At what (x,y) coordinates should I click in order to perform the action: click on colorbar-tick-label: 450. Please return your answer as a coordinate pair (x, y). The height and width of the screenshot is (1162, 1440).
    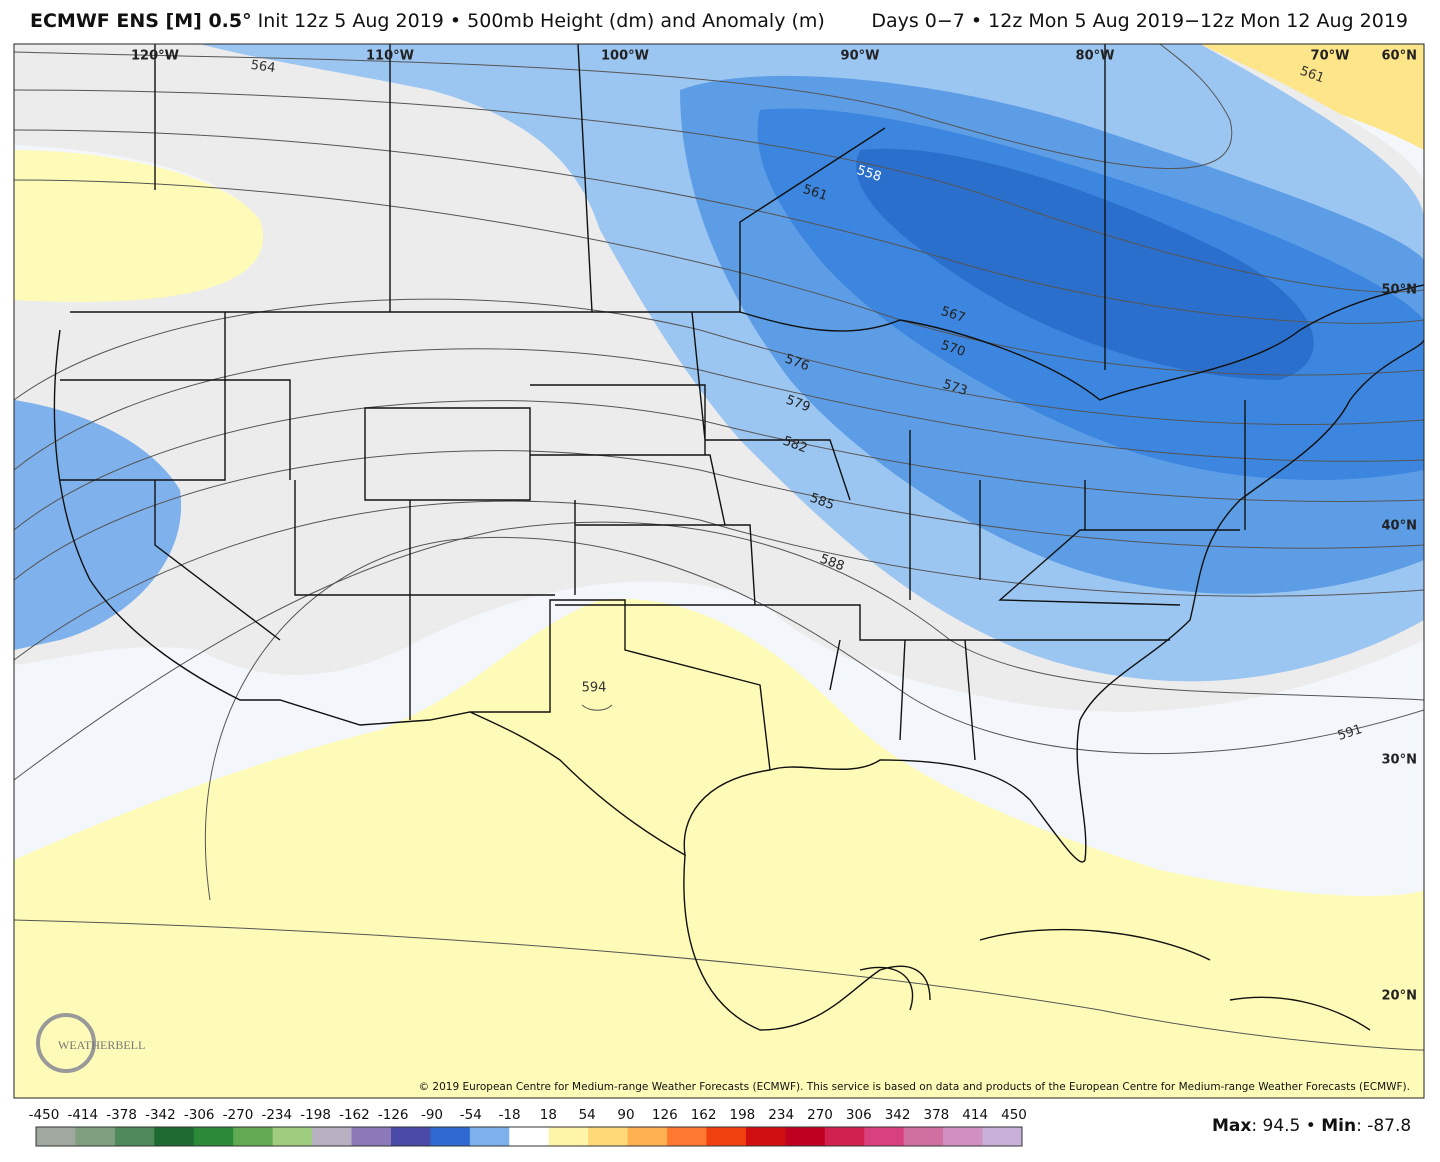
    Looking at the image, I should click on (1014, 1115).